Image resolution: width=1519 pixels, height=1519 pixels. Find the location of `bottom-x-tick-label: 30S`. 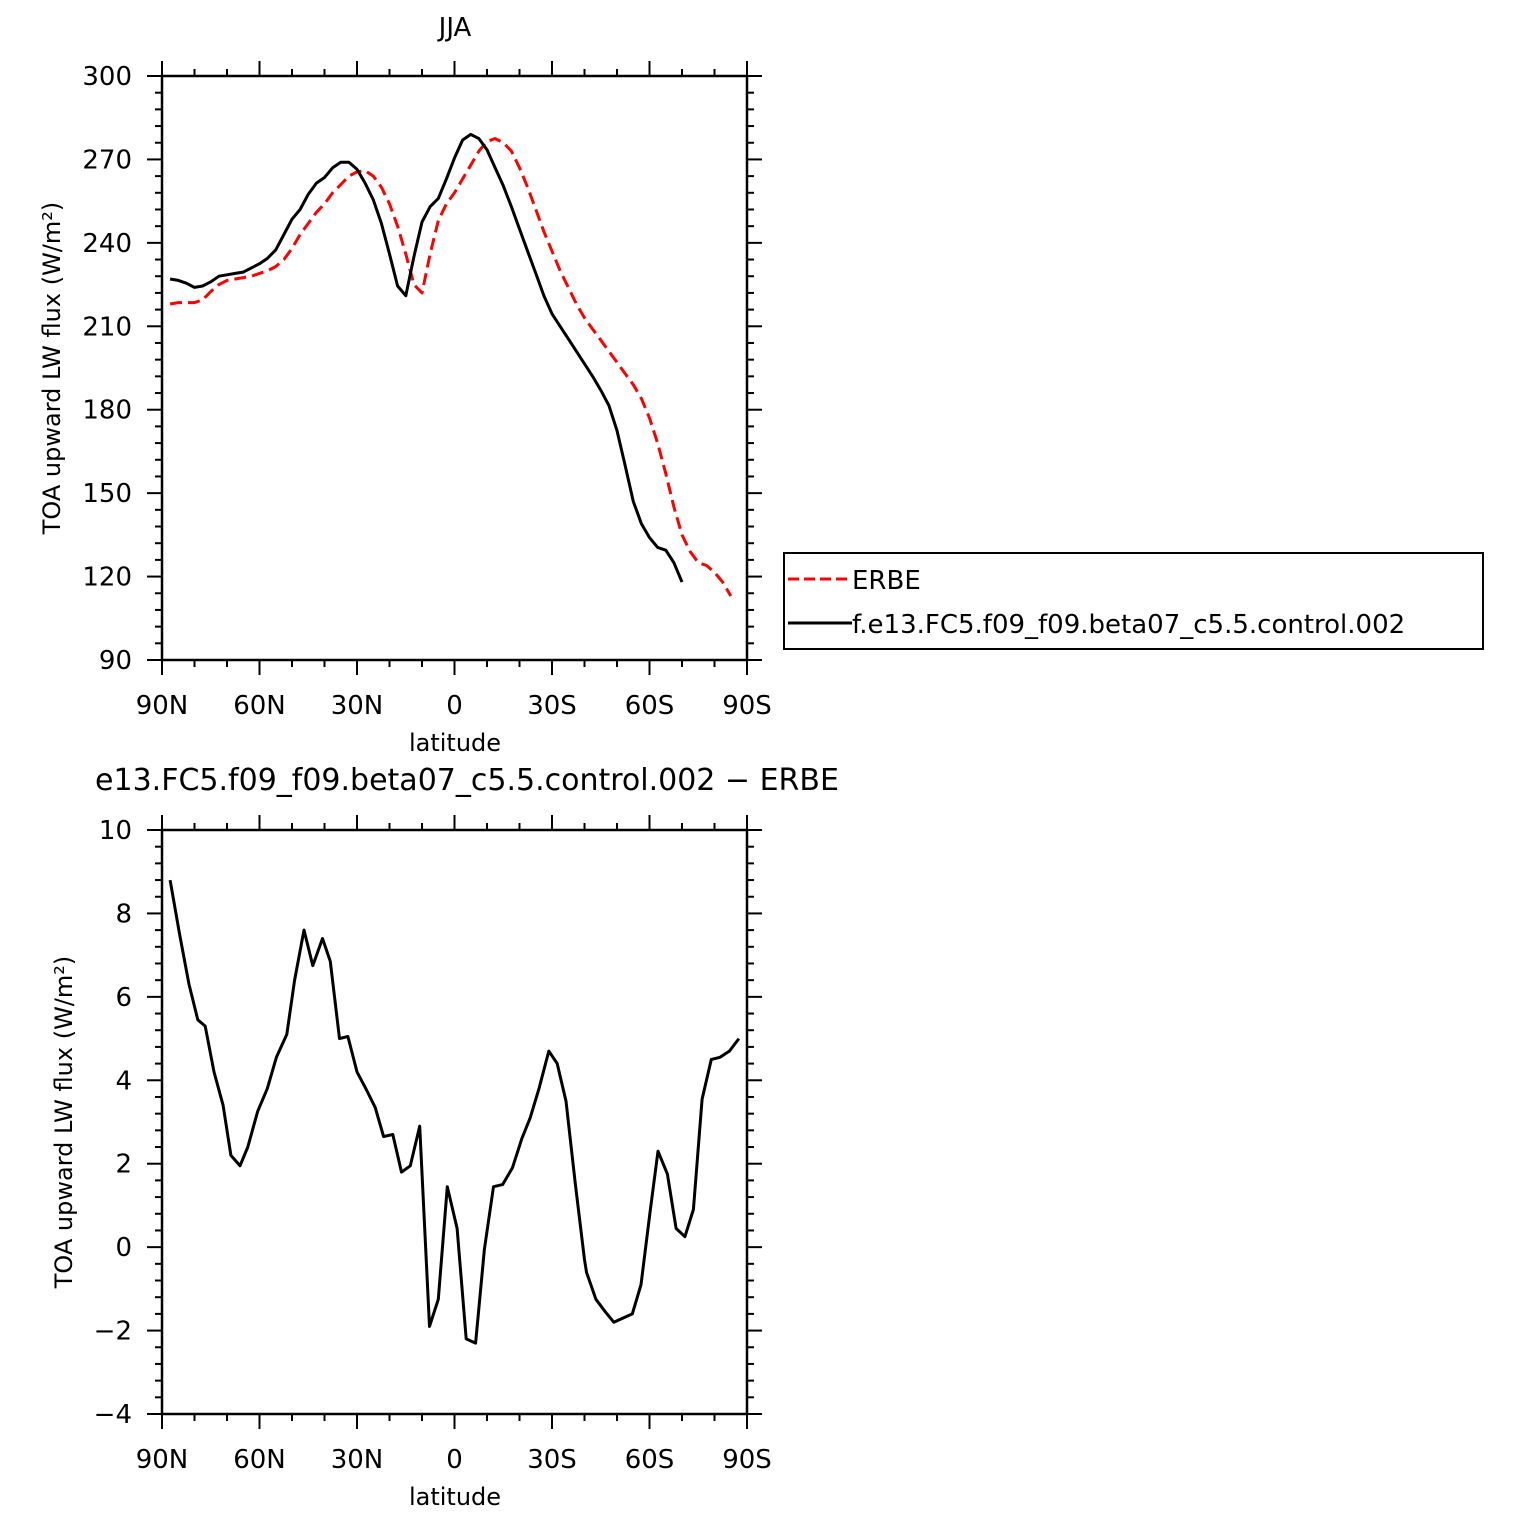

bottom-x-tick-label: 30S is located at coordinates (552, 1460).